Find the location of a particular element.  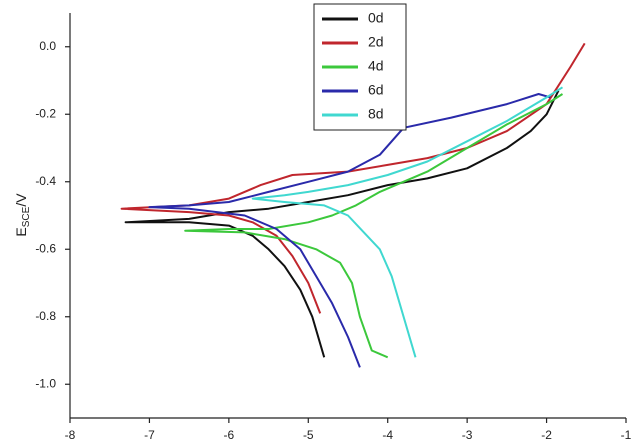

y-tick-label: -0.4 is located at coordinates (45, 181).